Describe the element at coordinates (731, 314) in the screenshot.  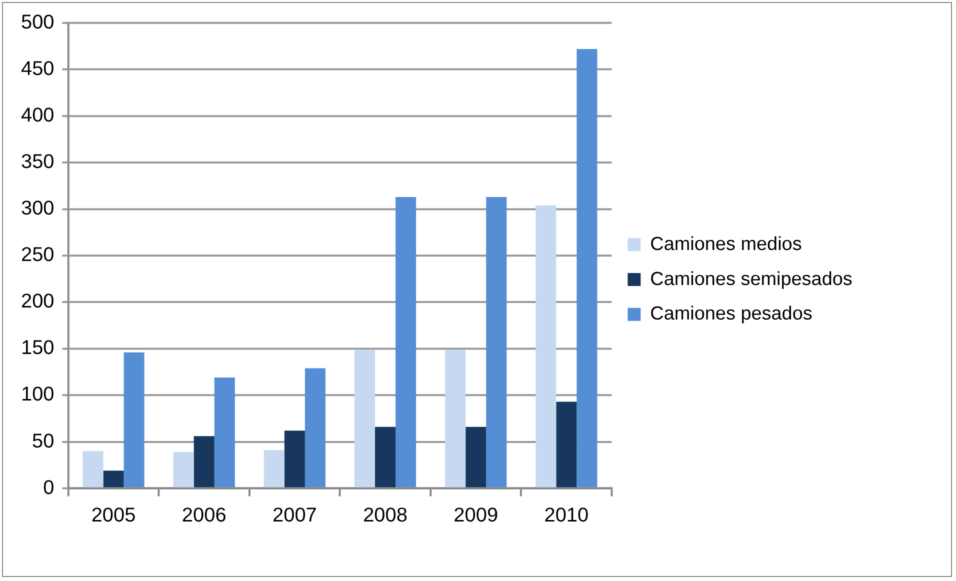
I see `legend-label: Camiones pesados` at that location.